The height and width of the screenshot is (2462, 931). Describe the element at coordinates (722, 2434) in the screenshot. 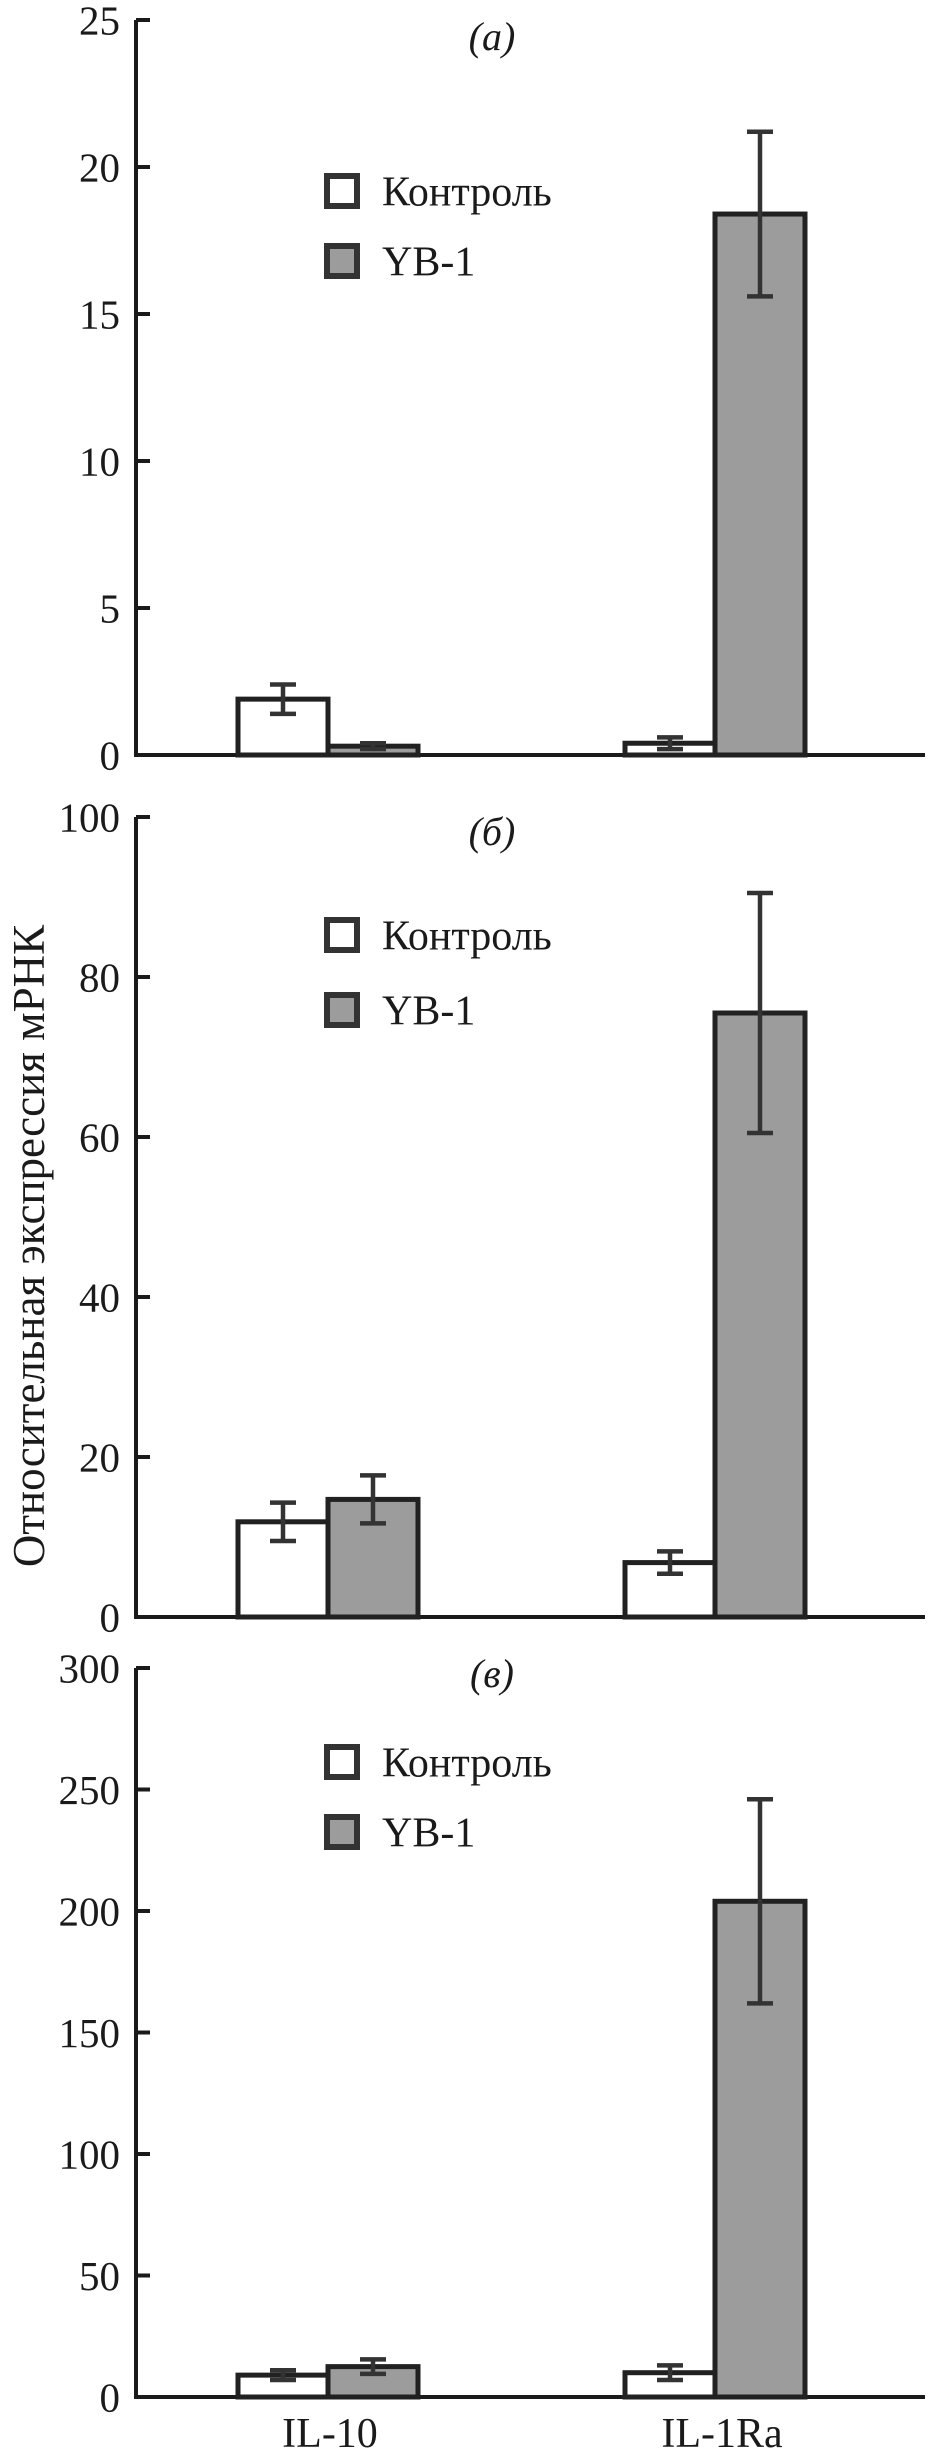

I see `x-axis-label-il-1ra: IL-1Ra` at that location.